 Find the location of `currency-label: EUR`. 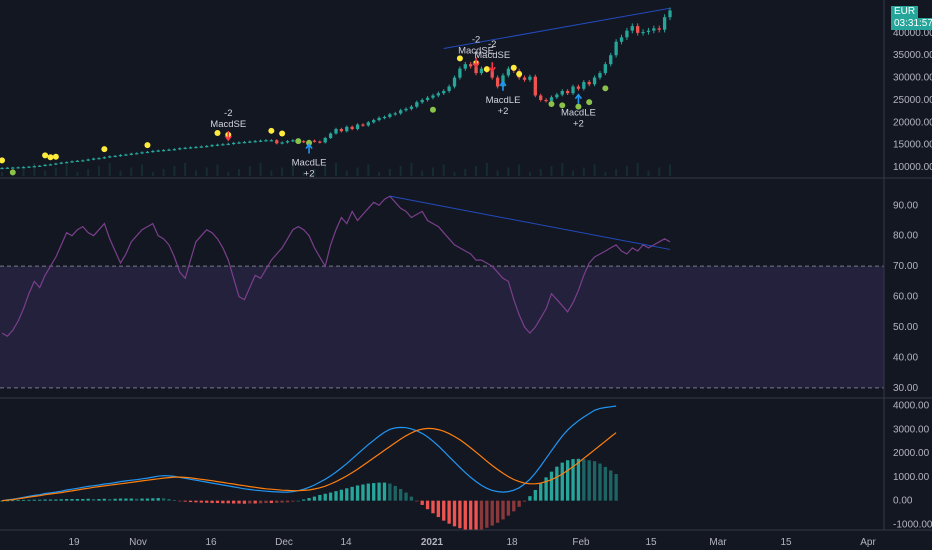

currency-label: EUR is located at coordinates (905, 11).